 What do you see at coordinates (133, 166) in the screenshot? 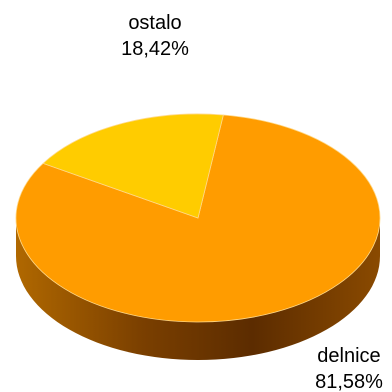
I see `pie-slice-ostalo` at bounding box center [133, 166].